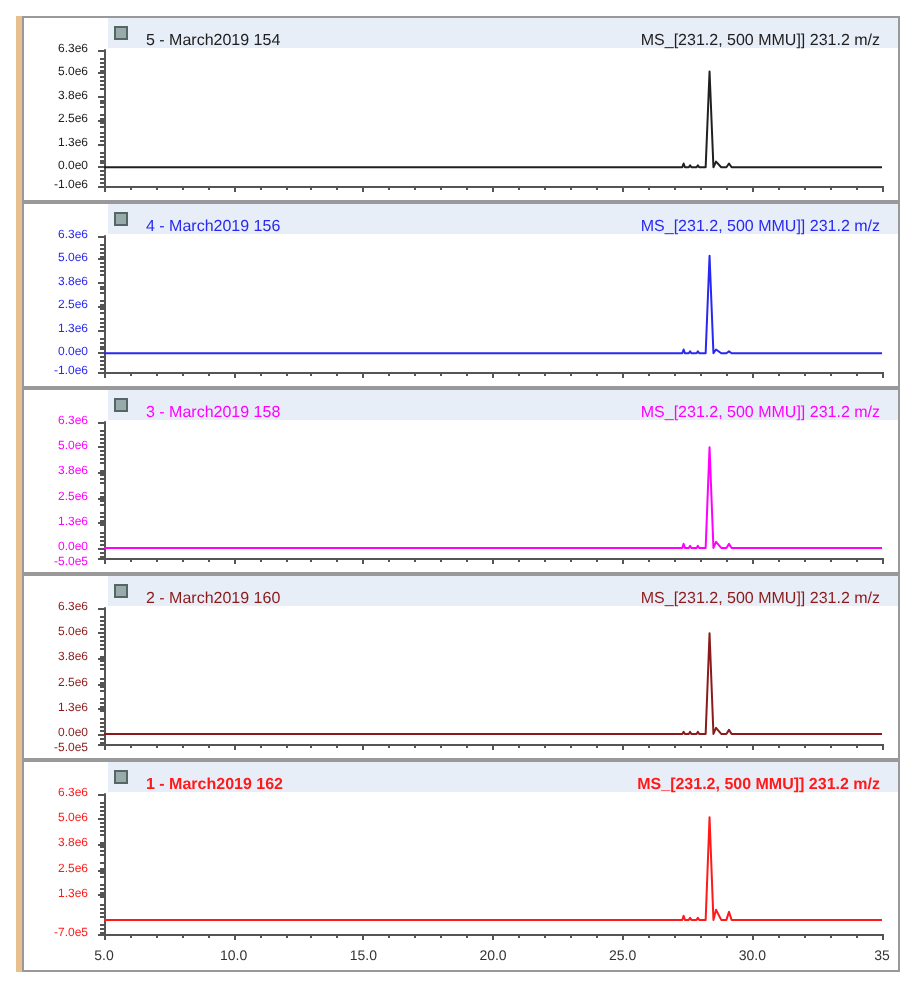 The height and width of the screenshot is (996, 910). I want to click on chart-title: 1 - March2019 162, so click(215, 784).